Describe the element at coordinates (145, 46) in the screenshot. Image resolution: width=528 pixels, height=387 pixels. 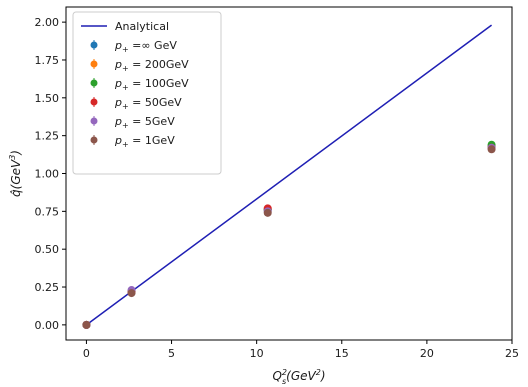
I see `legend-item-0: p+ =∞ GeV` at that location.